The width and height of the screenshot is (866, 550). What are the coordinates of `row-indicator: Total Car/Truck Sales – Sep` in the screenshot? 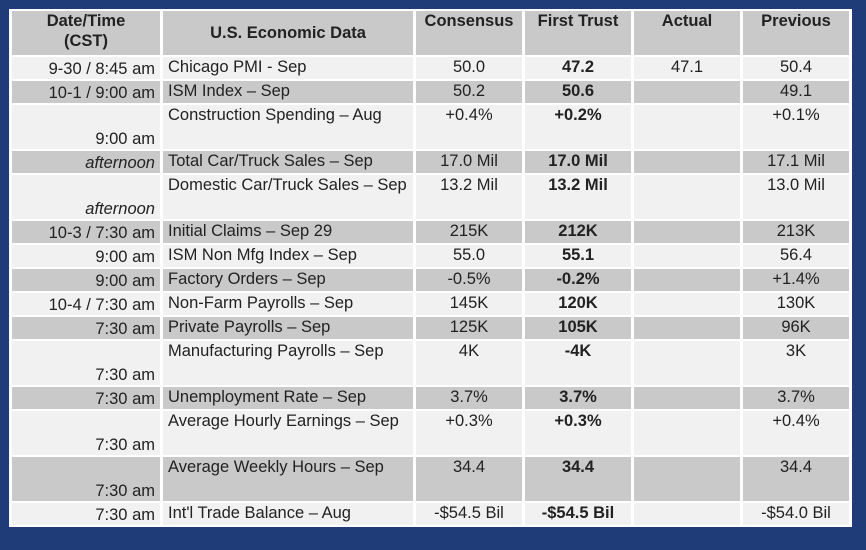 It's located at (288, 162).